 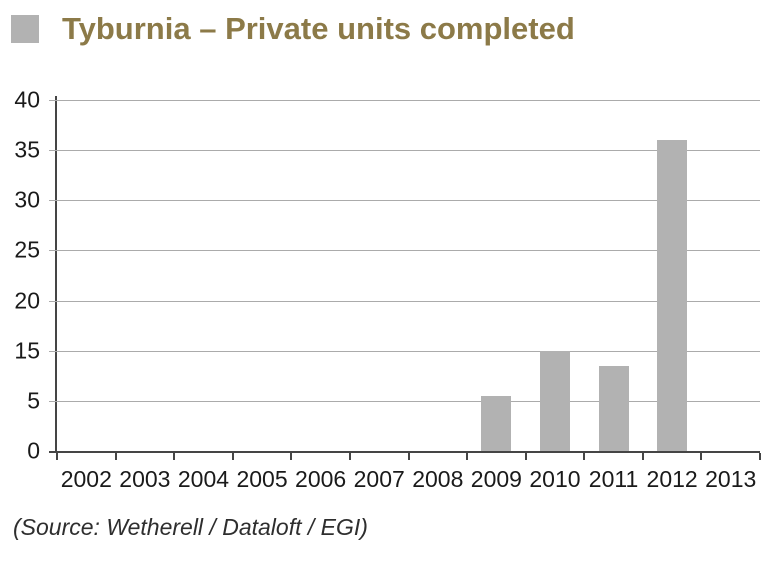 What do you see at coordinates (27, 350) in the screenshot?
I see `y-axis-tick-label: 15` at bounding box center [27, 350].